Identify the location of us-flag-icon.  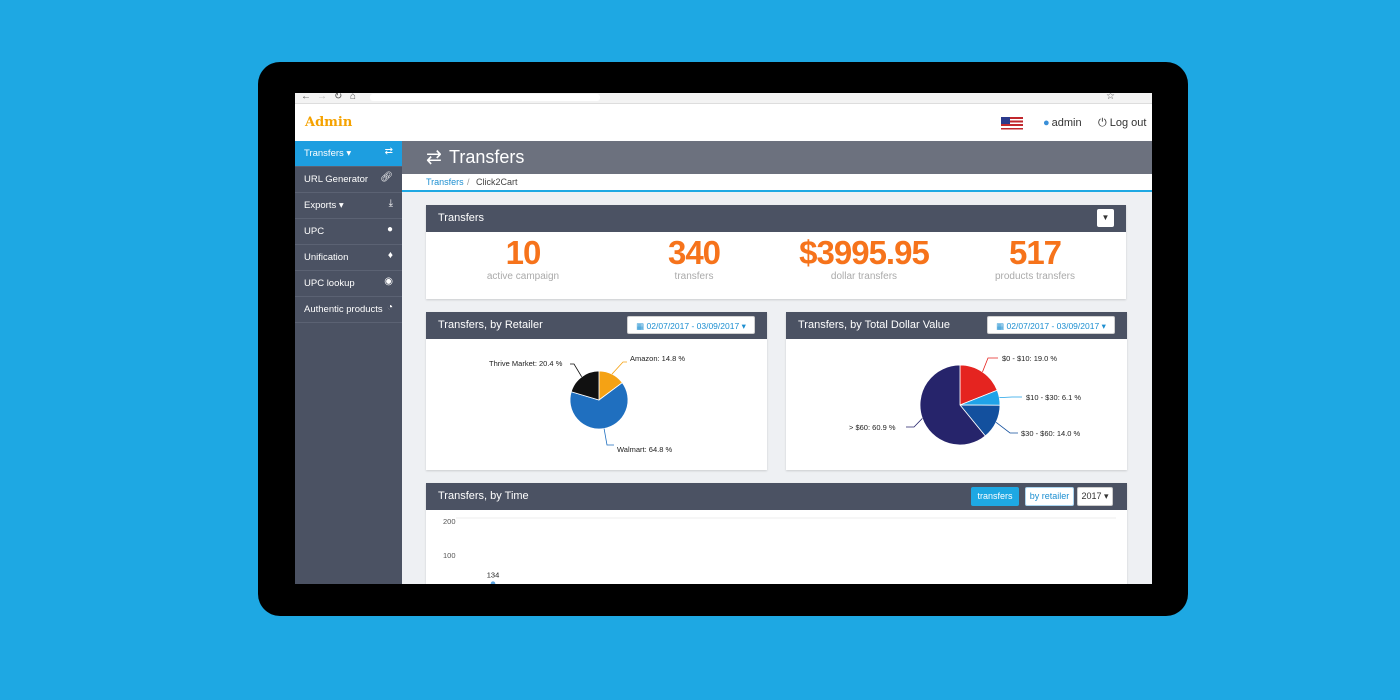
(1012, 123).